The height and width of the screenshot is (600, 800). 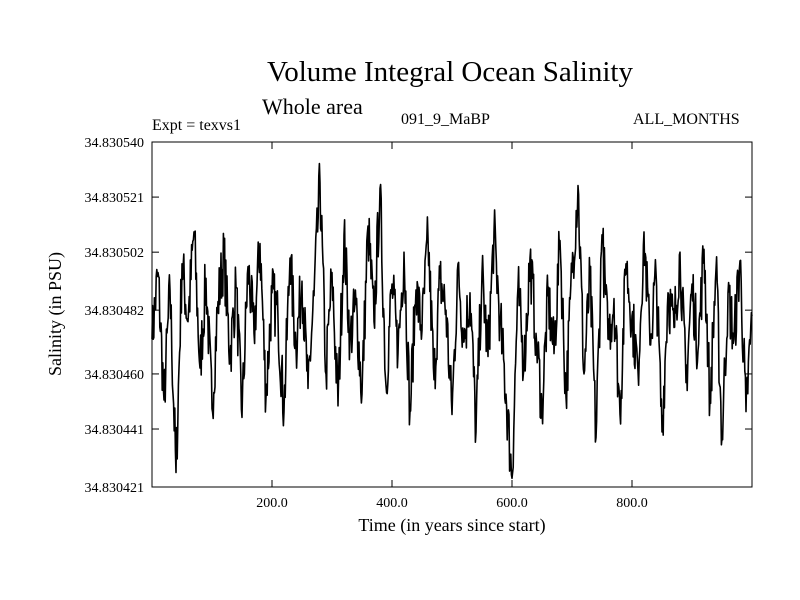 What do you see at coordinates (55, 314) in the screenshot?
I see `y-axis-label: Salinity (in PSU)` at bounding box center [55, 314].